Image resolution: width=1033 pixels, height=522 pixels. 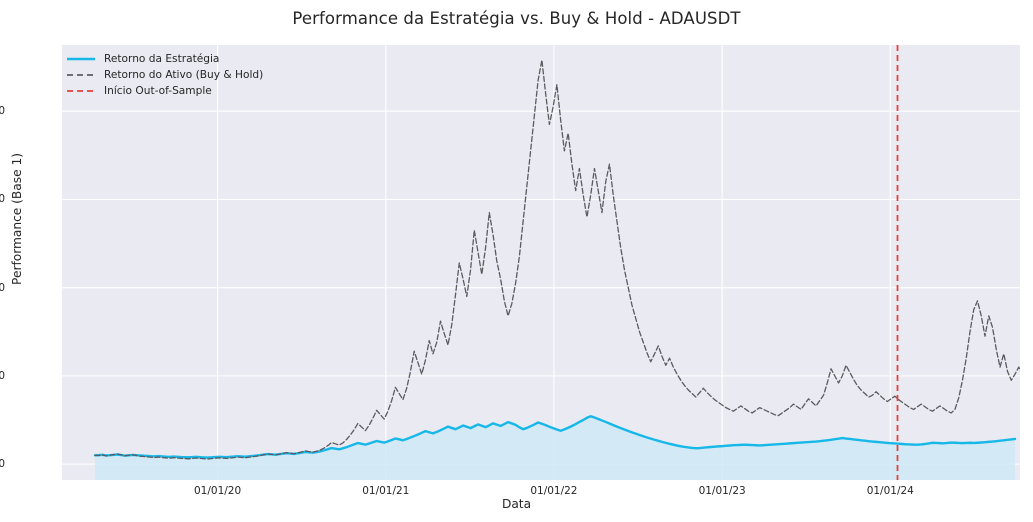 What do you see at coordinates (722, 491) in the screenshot?
I see `x-tick-label: 01/01/23` at bounding box center [722, 491].